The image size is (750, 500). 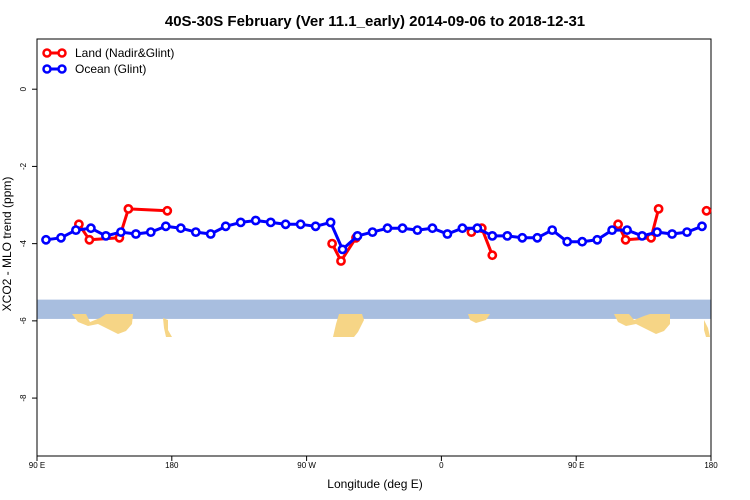 What do you see at coordinates (124, 53) in the screenshot?
I see `legend-label-land: Land (Nadir&Glint)` at bounding box center [124, 53].